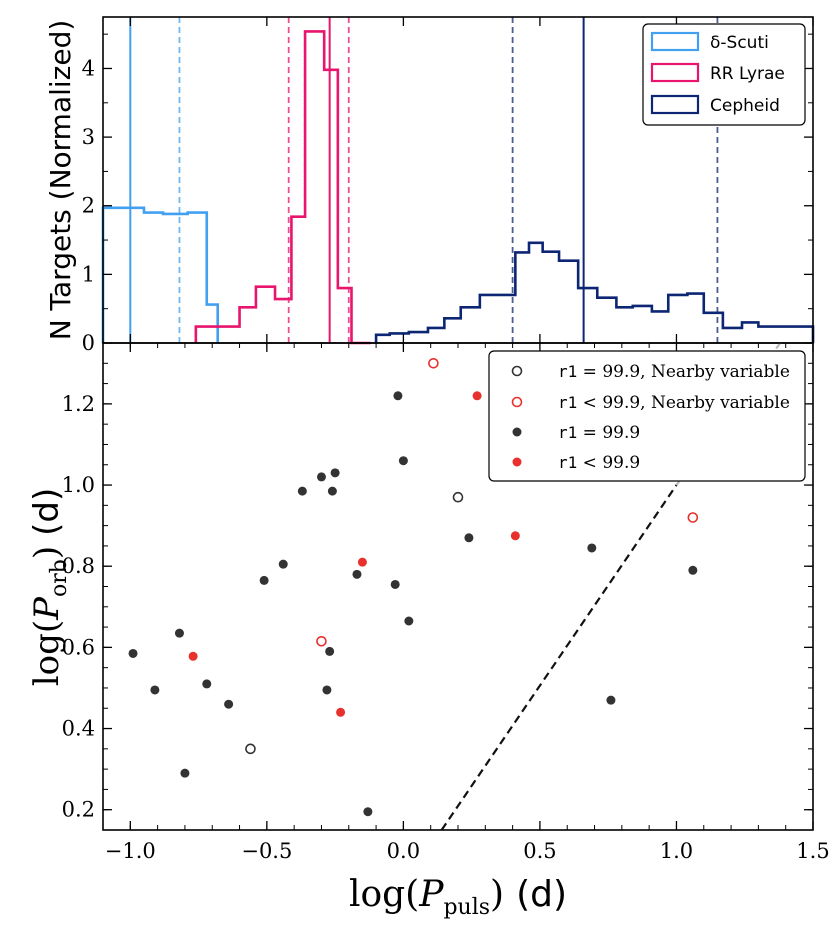 This screenshot has height=934, width=830. What do you see at coordinates (559, 657) in the screenshot?
I see `reference-line-main` at bounding box center [559, 657].